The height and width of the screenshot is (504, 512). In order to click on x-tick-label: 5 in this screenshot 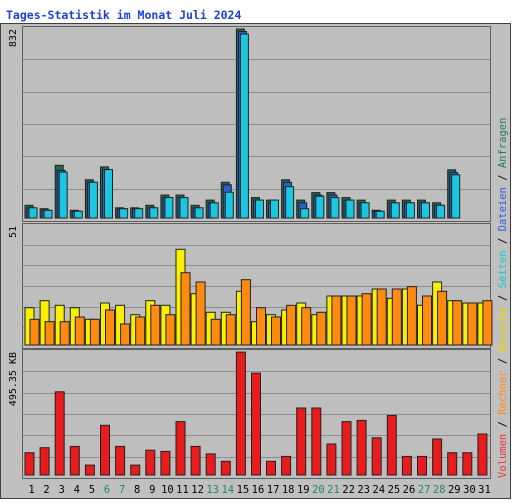, I will do `click(92, 490)`.